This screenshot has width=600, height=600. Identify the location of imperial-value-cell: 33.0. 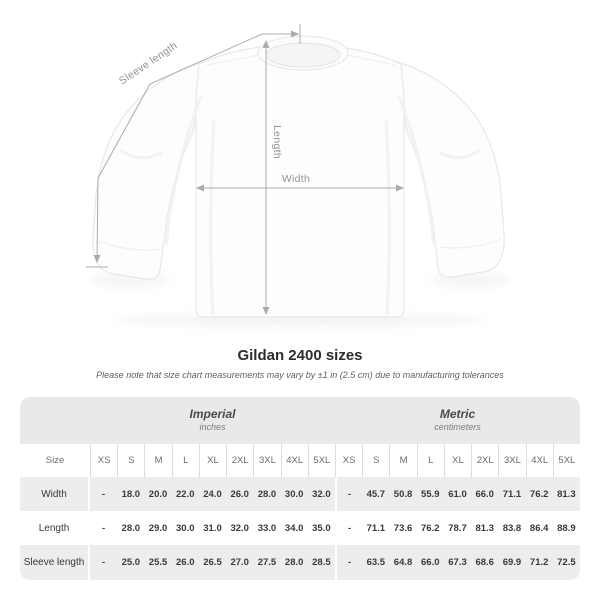
(267, 528).